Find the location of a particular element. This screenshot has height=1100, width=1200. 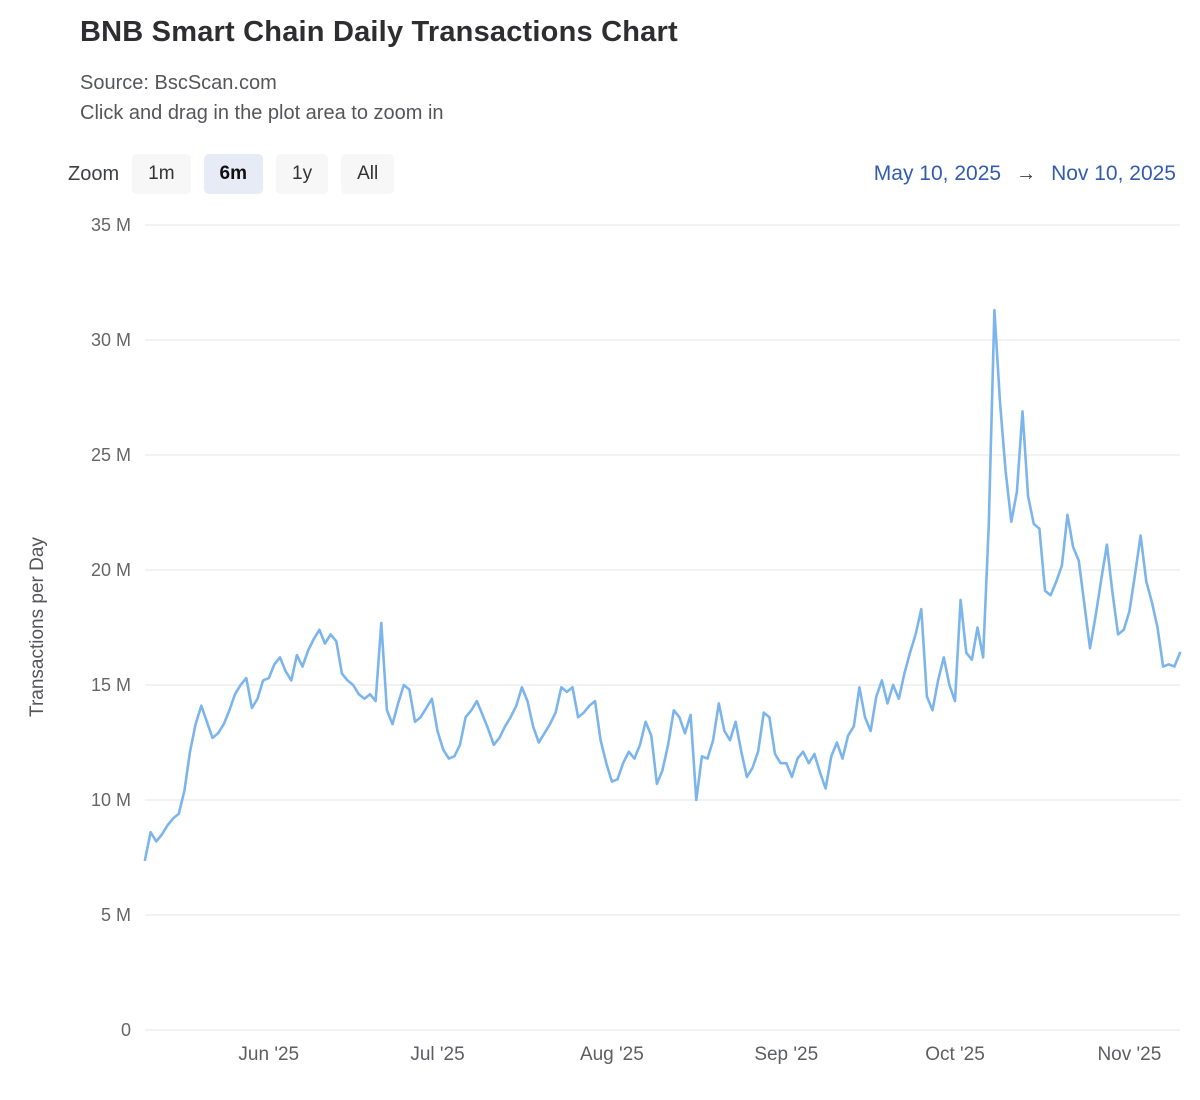

zoom-label: Zoom is located at coordinates (94, 173).